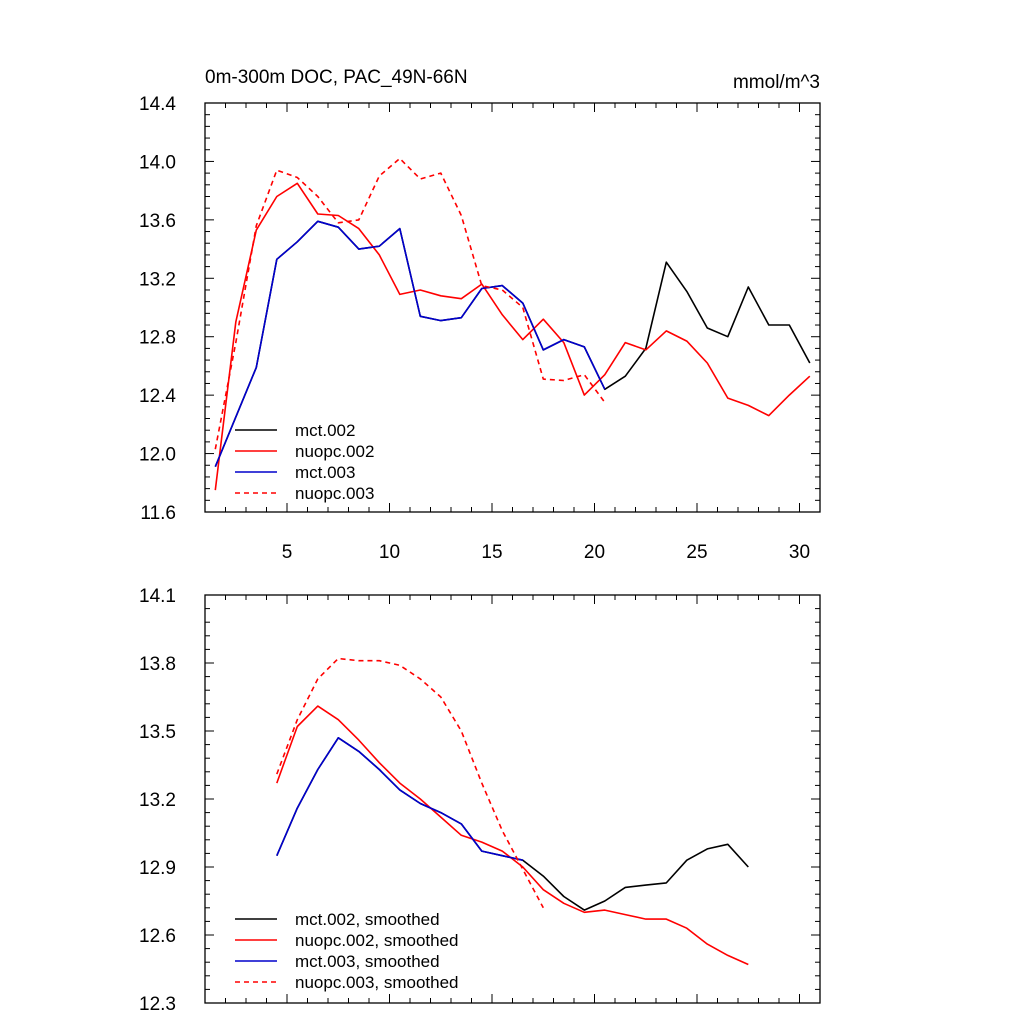 This screenshot has width=1024, height=1029. What do you see at coordinates (389, 552) in the screenshot?
I see `x-tick-label: 10` at bounding box center [389, 552].